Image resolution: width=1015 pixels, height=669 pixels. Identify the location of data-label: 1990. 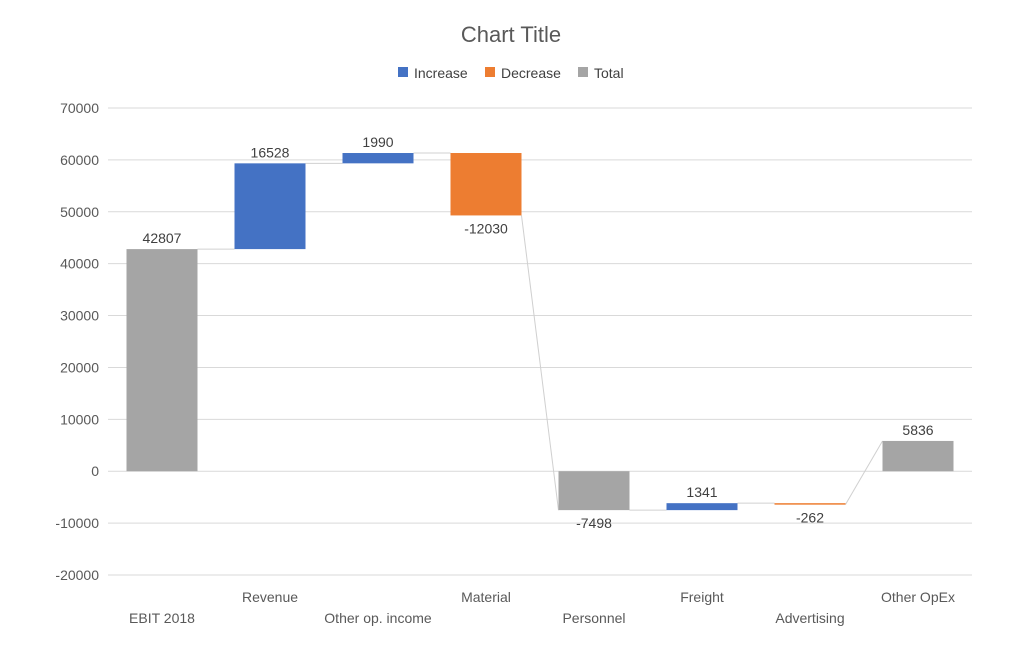
(377, 142).